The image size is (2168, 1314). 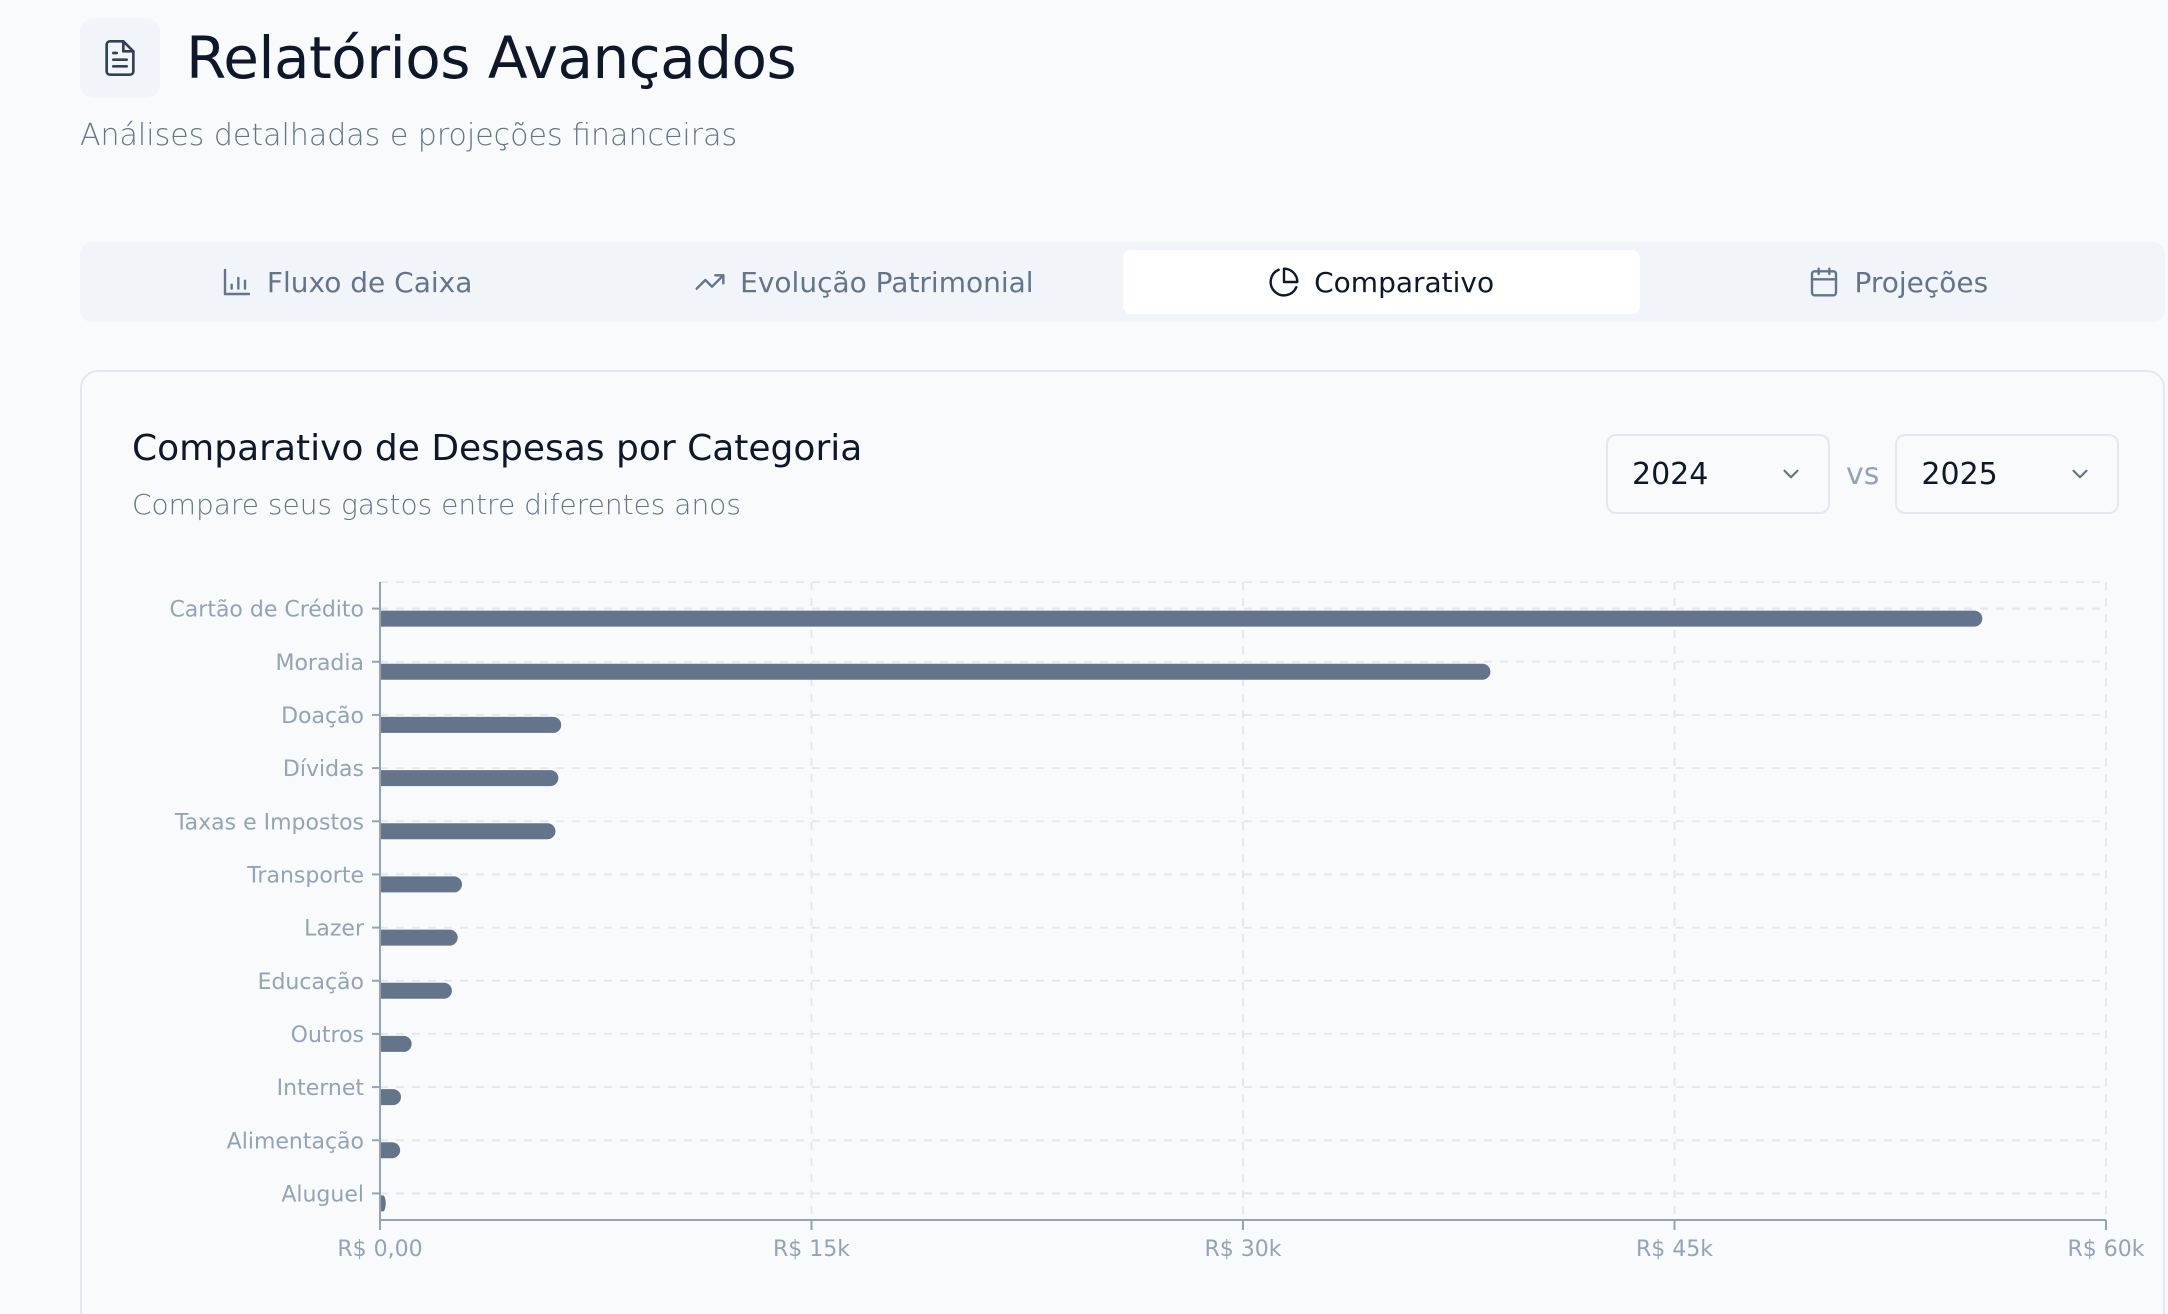 What do you see at coordinates (1670, 474) in the screenshot?
I see `year-a-value: 2024` at bounding box center [1670, 474].